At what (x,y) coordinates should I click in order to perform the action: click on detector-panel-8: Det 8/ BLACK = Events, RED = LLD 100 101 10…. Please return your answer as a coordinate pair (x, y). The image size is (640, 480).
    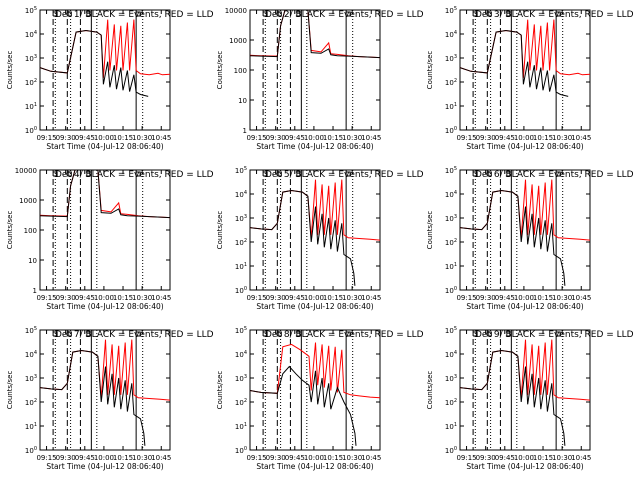
    Looking at the image, I should click on (320, 398).